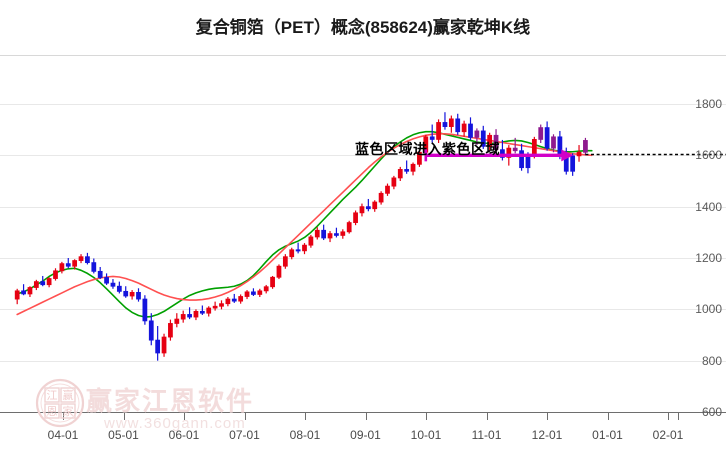 The width and height of the screenshot is (726, 450). Describe the element at coordinates (184, 435) in the screenshot. I see `x-axis-tick-label: 06-01` at that location.